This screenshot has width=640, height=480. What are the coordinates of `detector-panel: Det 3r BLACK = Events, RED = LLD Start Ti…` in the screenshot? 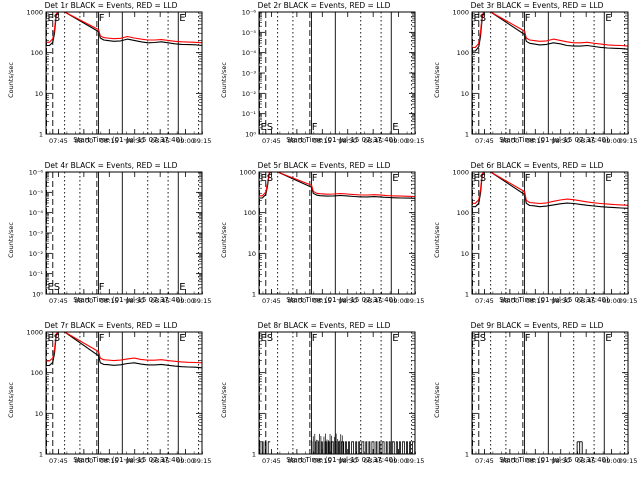 It's located at (532, 80).